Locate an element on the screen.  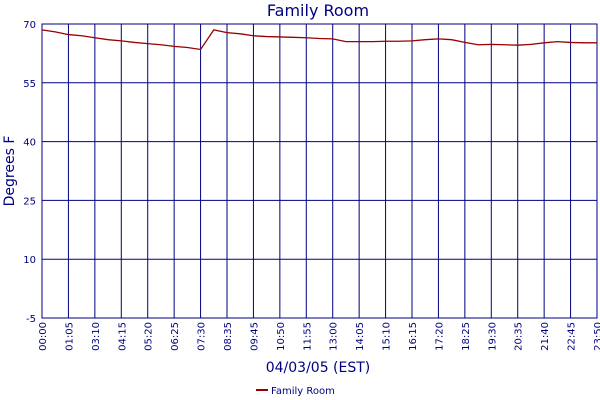
x-tick-label: 04:15 is located at coordinates (122, 336).